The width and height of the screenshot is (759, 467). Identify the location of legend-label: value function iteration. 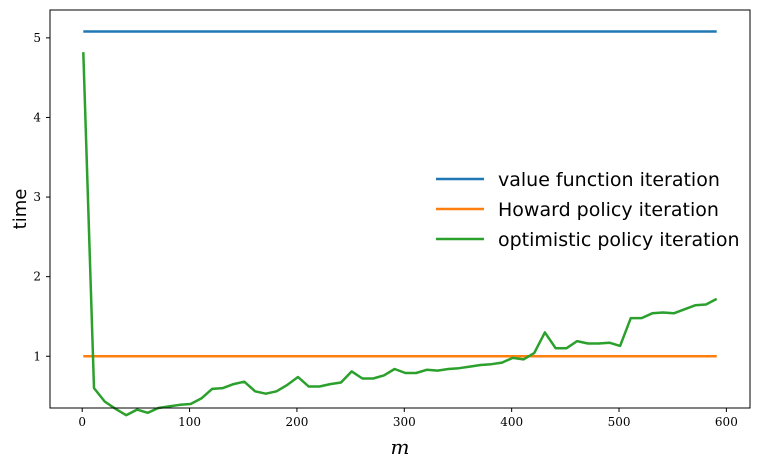
(609, 180).